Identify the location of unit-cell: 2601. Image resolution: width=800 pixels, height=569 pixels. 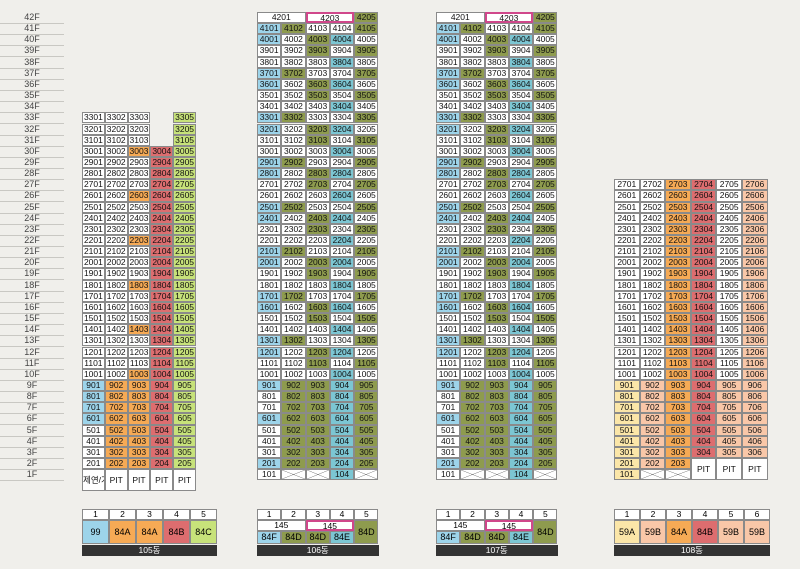
(448, 196).